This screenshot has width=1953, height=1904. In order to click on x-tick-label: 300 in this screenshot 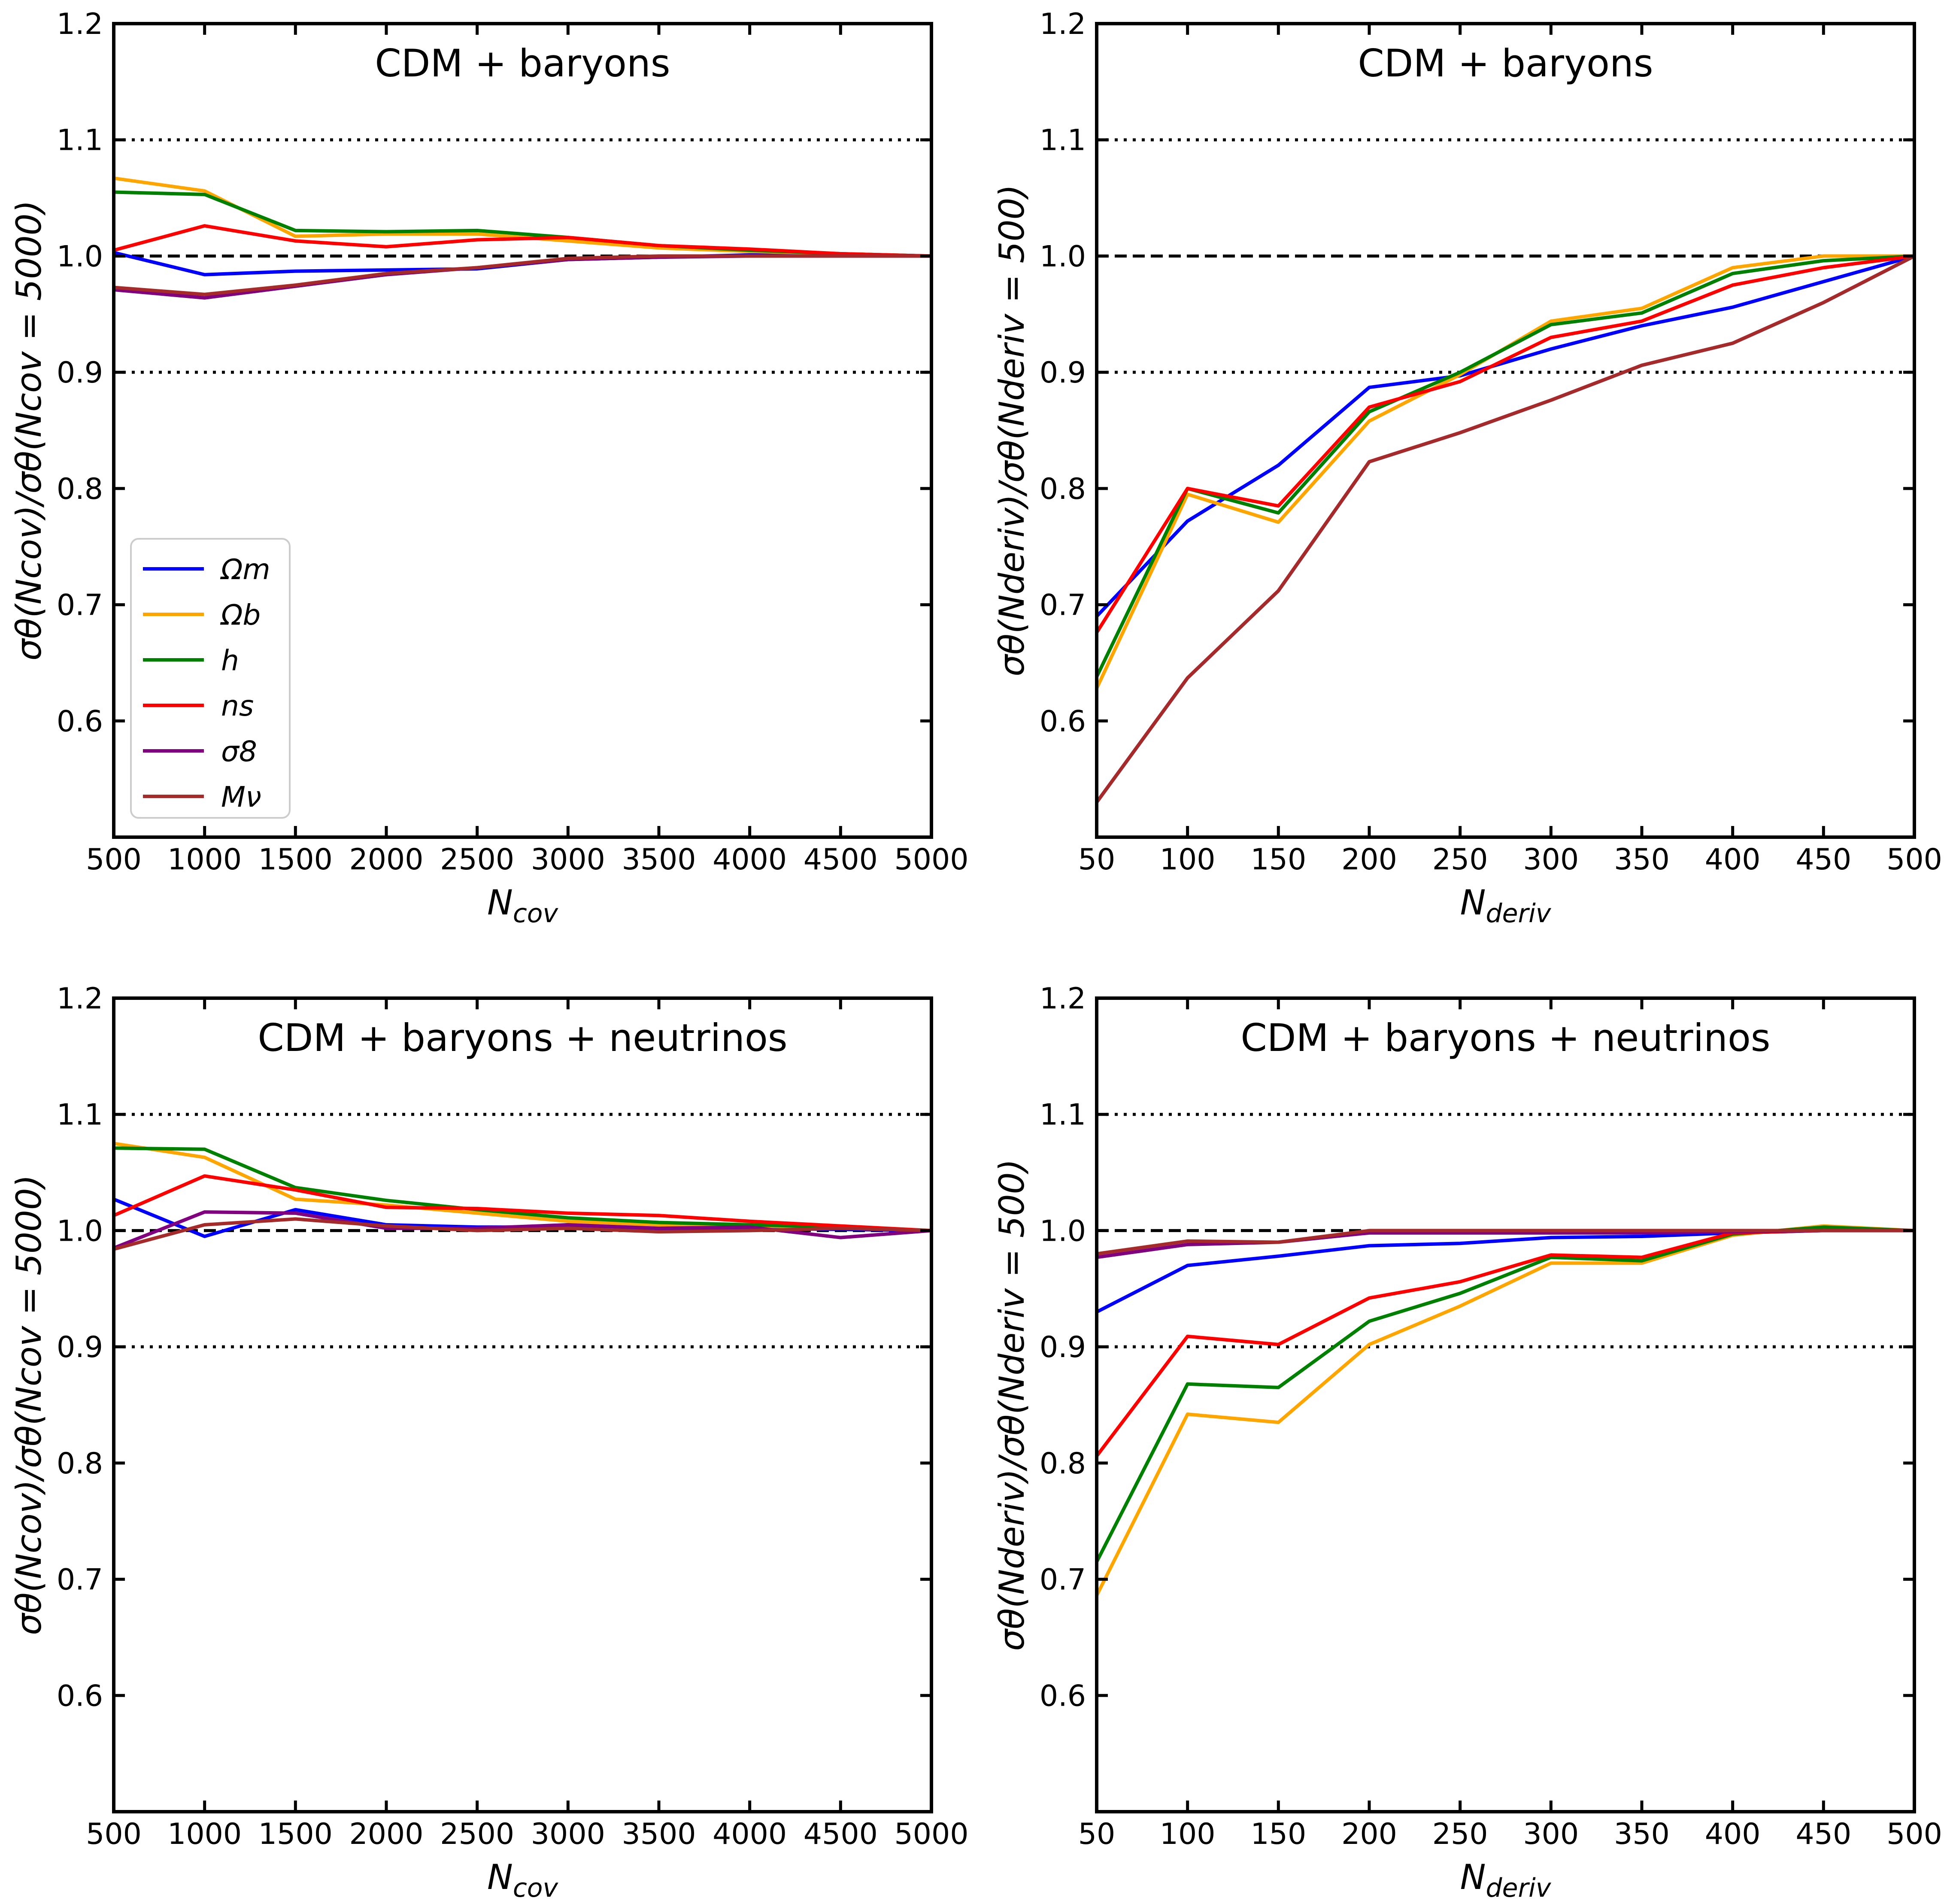, I will do `click(1551, 1834)`.